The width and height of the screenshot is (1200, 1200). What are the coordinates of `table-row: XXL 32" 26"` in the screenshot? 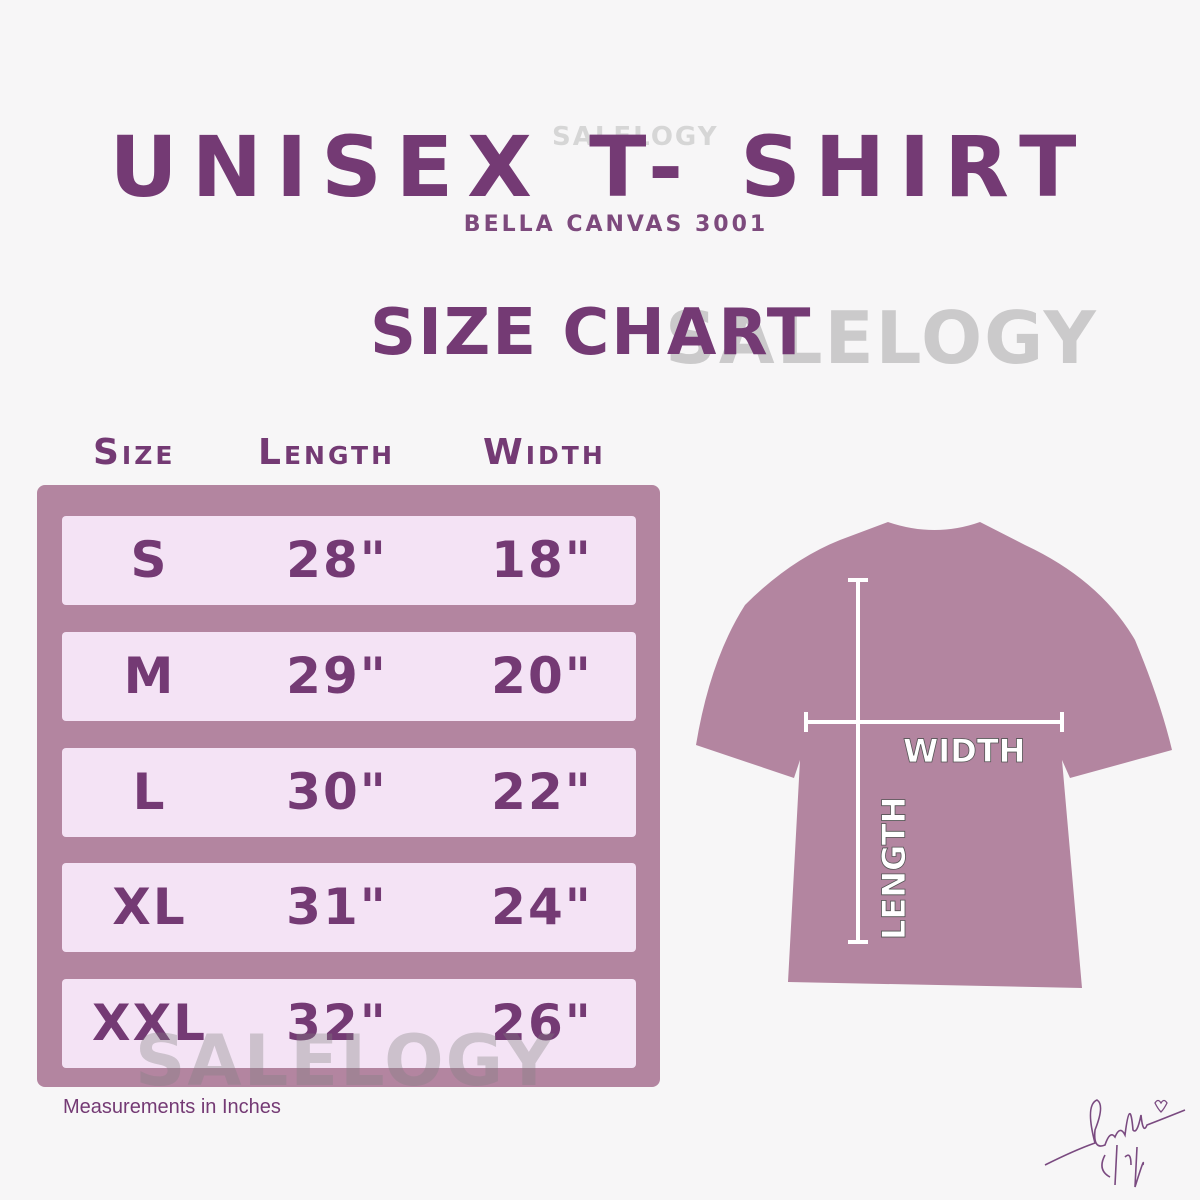 It's located at (349, 1023).